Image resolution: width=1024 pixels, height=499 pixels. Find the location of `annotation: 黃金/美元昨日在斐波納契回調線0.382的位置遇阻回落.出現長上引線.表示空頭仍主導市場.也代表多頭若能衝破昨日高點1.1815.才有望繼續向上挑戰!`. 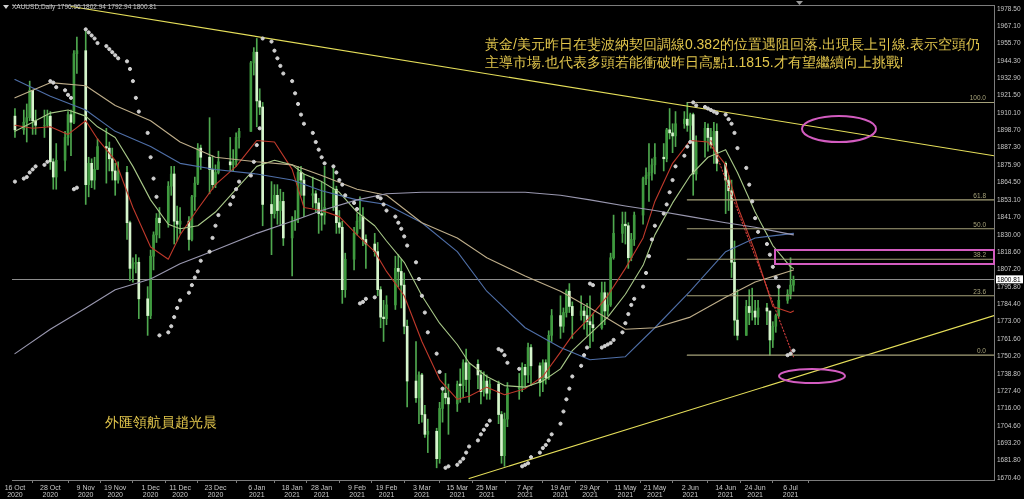

annotation: 黃金/美元昨日在斐波納契回調線0.382的位置遇阻回落.出現長上引線.表示空頭仍主導市場.也代表多頭若能衝破昨日高點1.1815.才有望繼續向上挑戰! is located at coordinates (732, 53).